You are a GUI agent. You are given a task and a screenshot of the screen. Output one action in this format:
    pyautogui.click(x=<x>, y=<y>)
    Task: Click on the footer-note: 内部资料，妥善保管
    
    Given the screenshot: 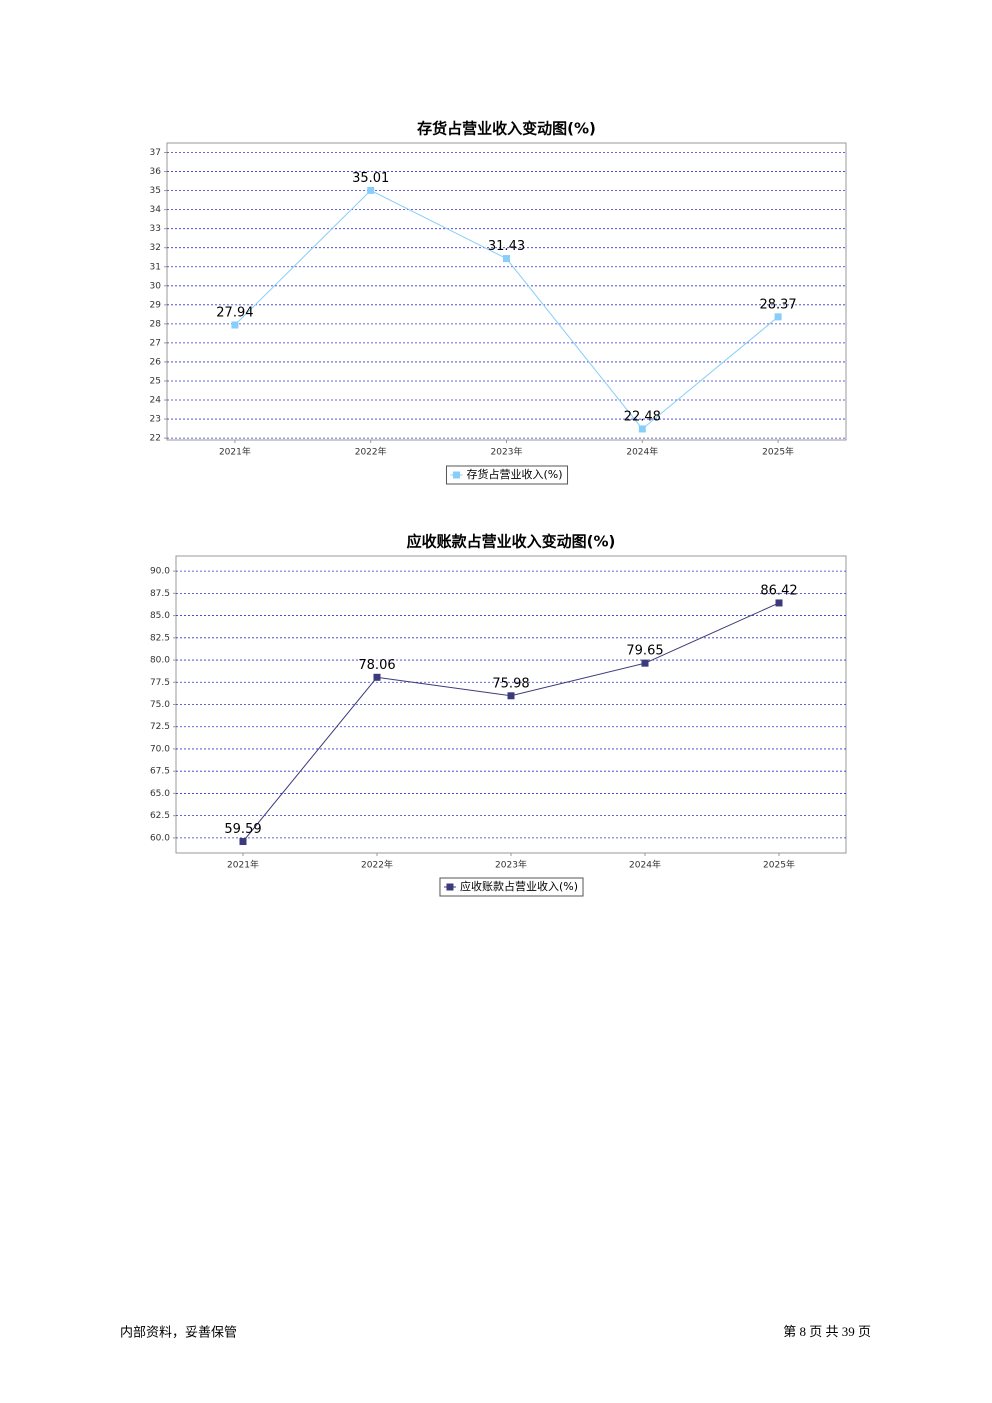 What is the action you would take?
    pyautogui.click(x=178, y=1333)
    